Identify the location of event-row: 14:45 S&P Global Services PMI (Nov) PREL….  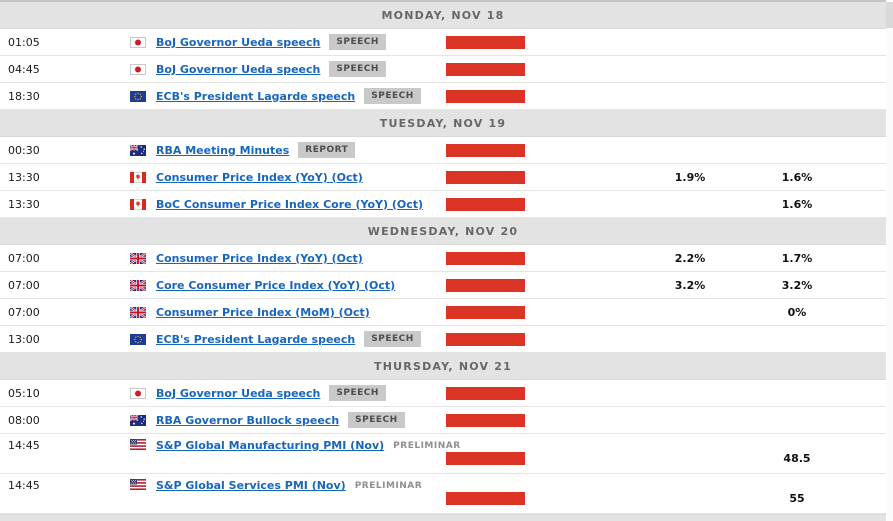
(443, 494).